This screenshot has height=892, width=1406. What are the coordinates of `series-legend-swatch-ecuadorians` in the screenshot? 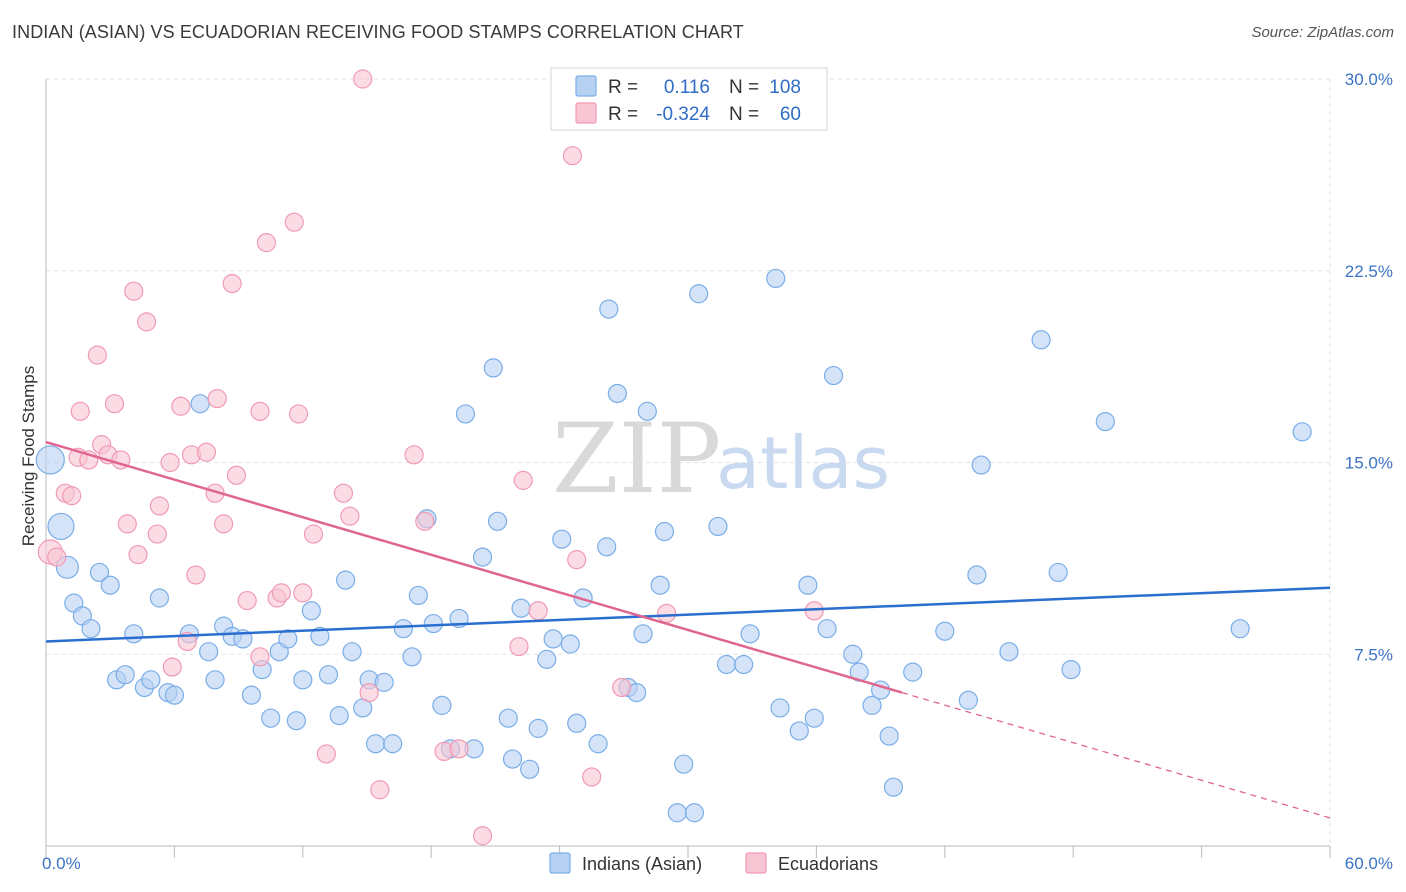 It's located at (756, 863).